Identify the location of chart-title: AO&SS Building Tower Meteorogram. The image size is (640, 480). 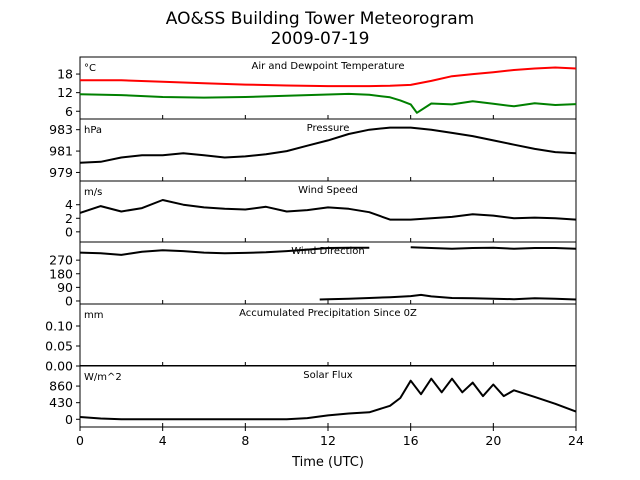
(320, 19).